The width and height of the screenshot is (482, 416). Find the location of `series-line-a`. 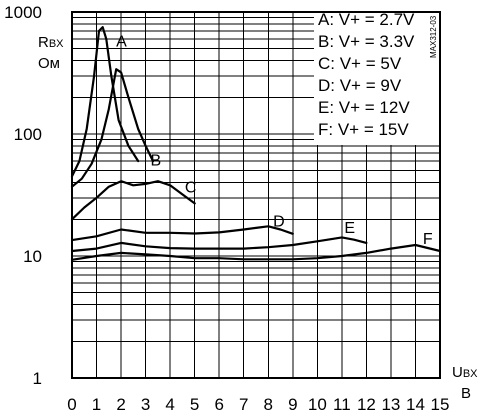

series-line-a is located at coordinates (105, 102).